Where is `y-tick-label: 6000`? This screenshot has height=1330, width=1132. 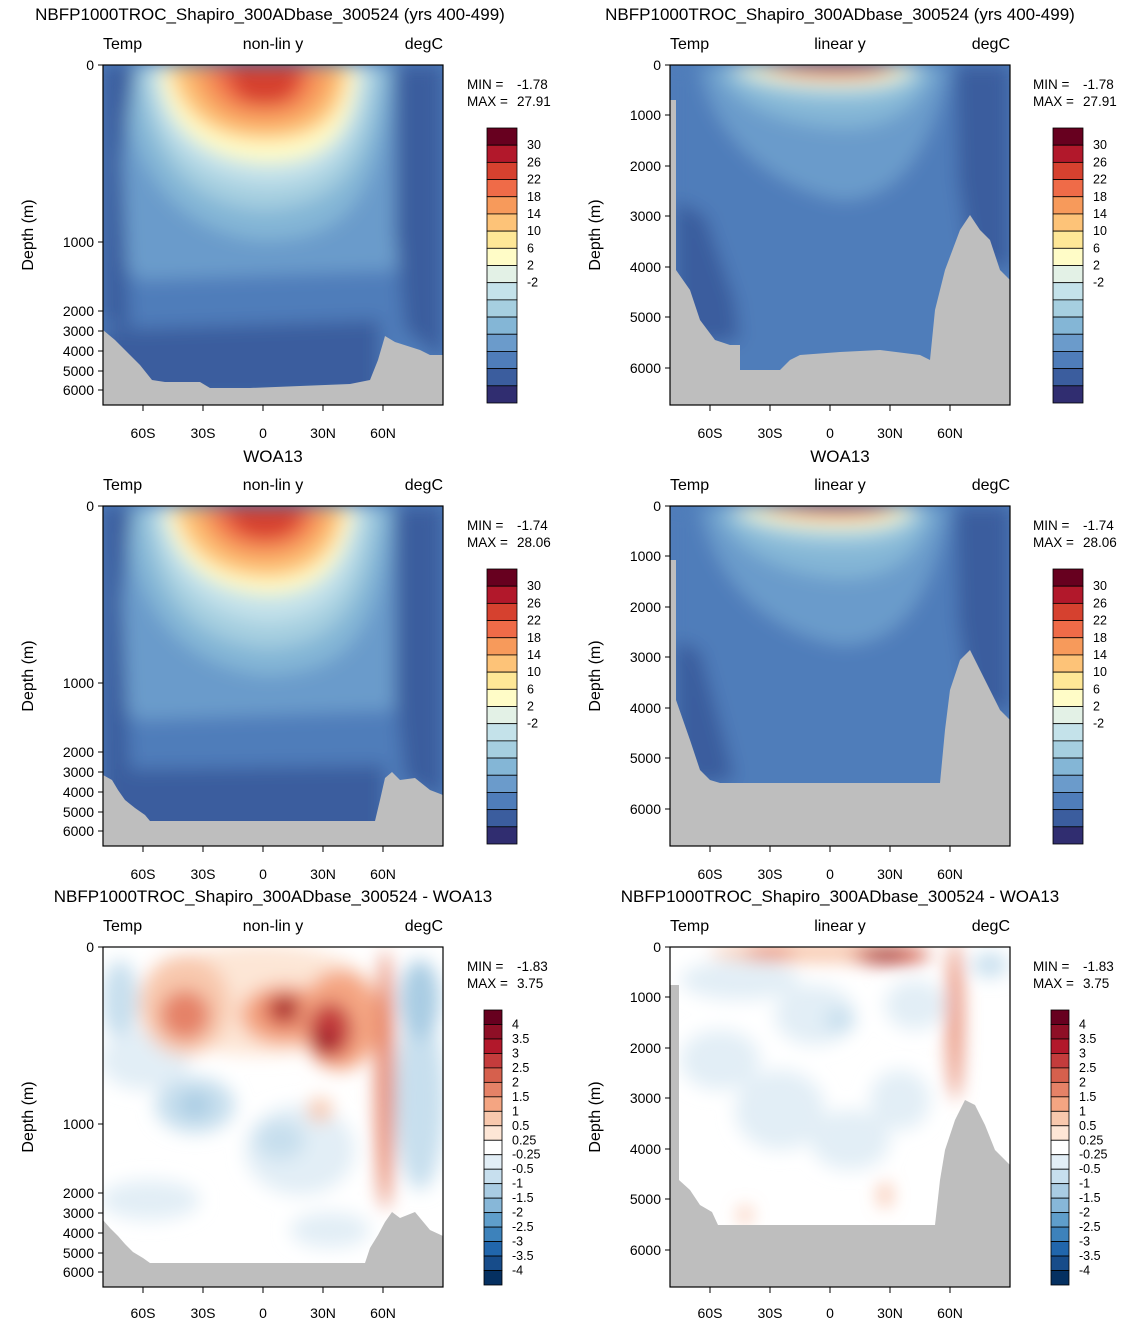 y-tick-label: 6000 is located at coordinates (78, 1272).